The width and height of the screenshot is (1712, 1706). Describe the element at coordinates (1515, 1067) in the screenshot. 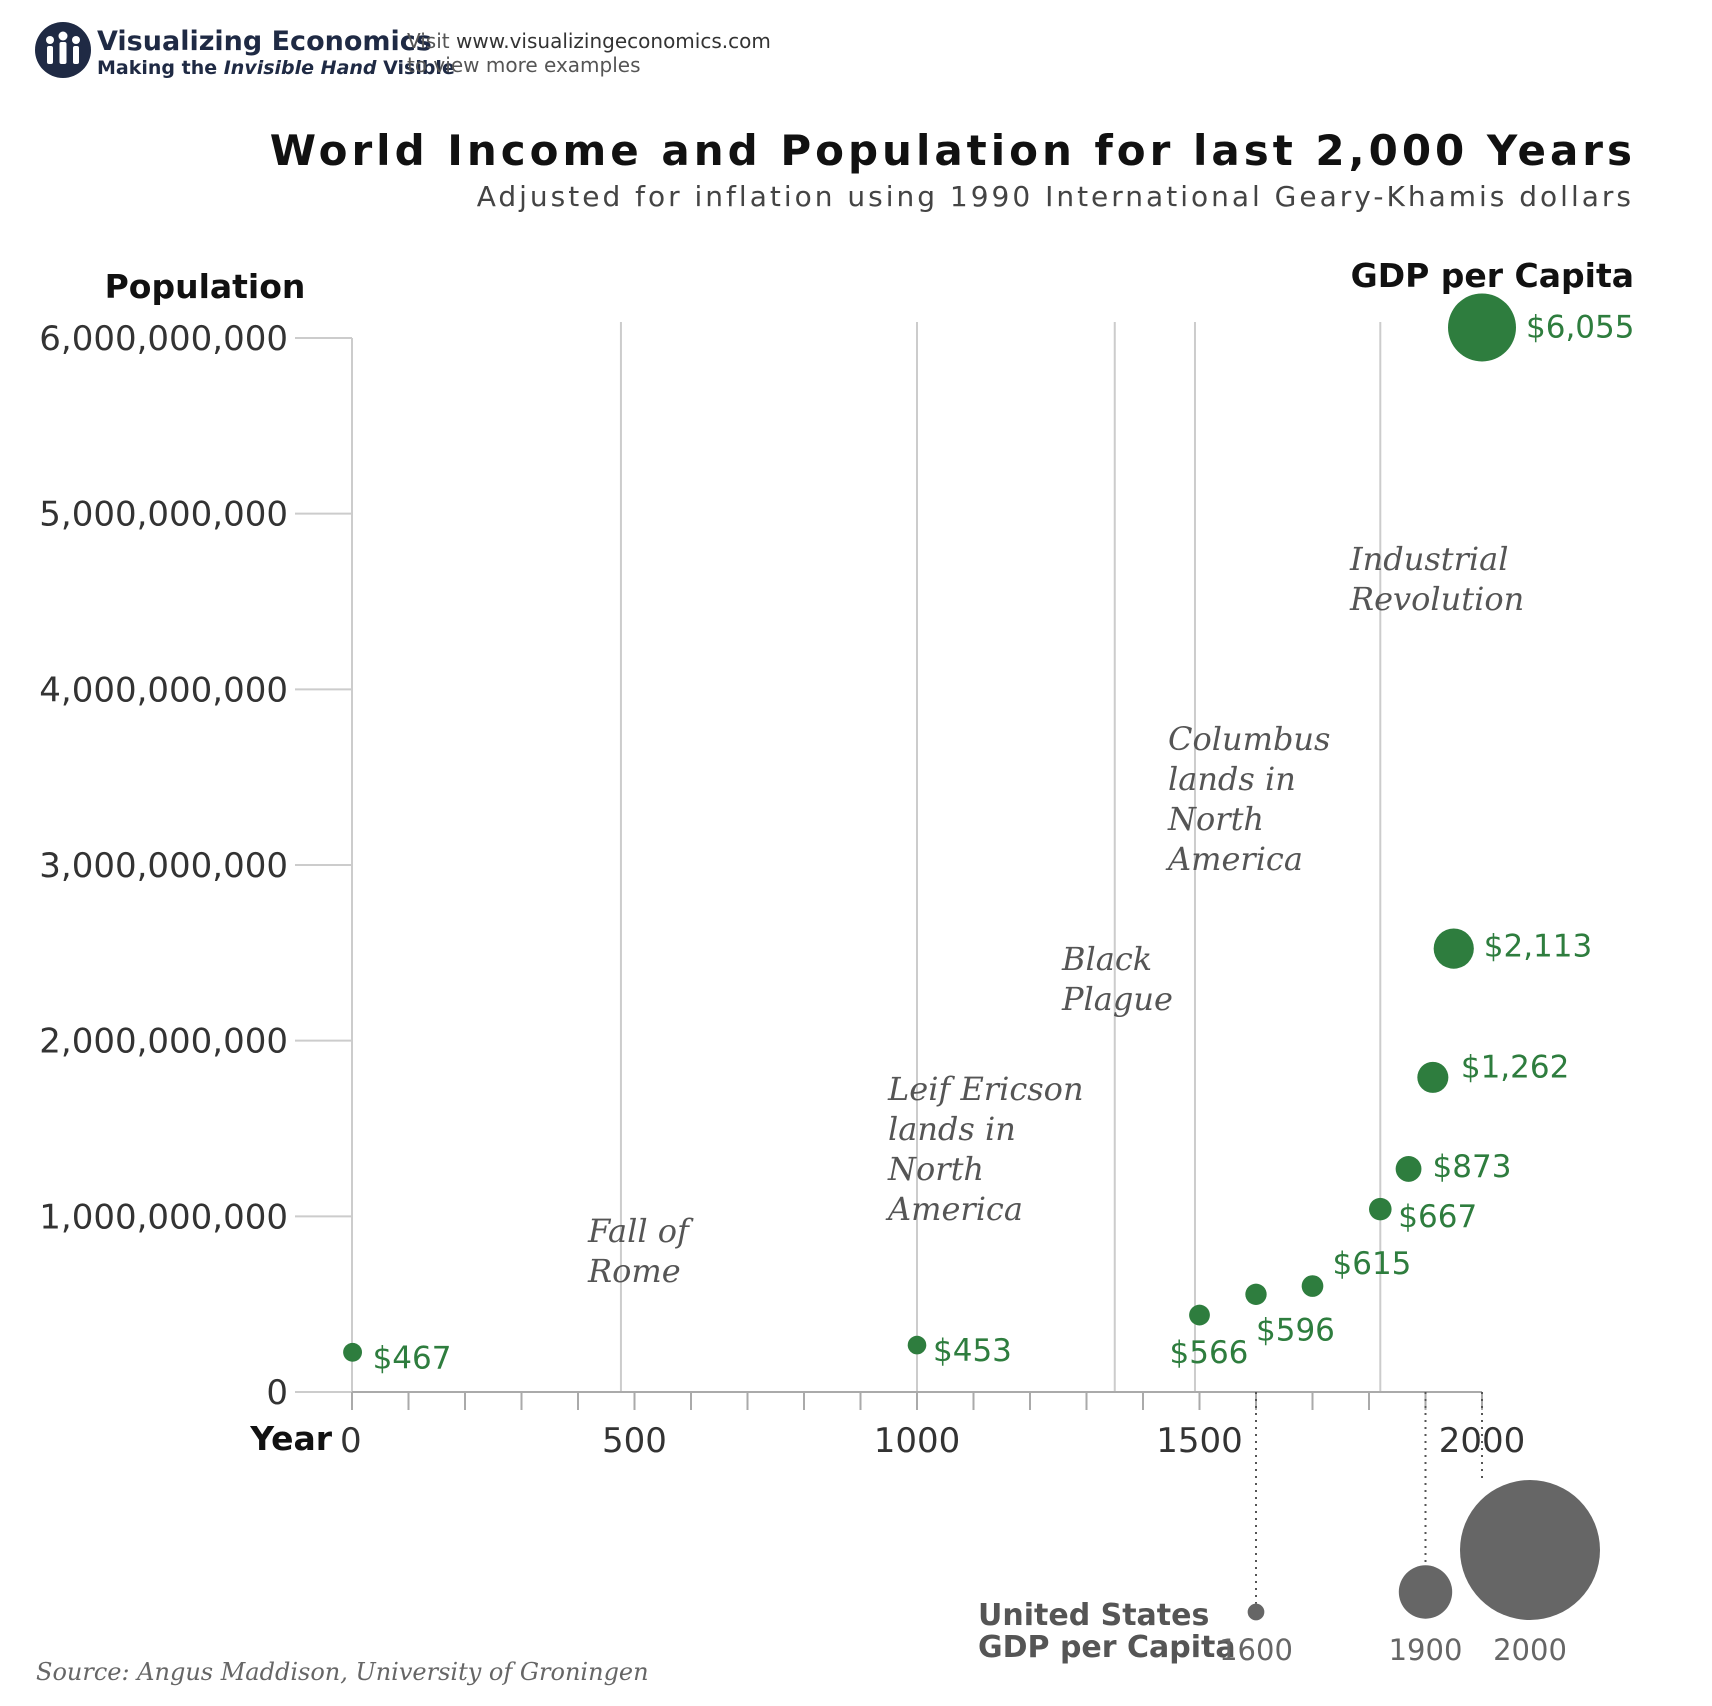

I see `bubble-label: $1,262` at that location.